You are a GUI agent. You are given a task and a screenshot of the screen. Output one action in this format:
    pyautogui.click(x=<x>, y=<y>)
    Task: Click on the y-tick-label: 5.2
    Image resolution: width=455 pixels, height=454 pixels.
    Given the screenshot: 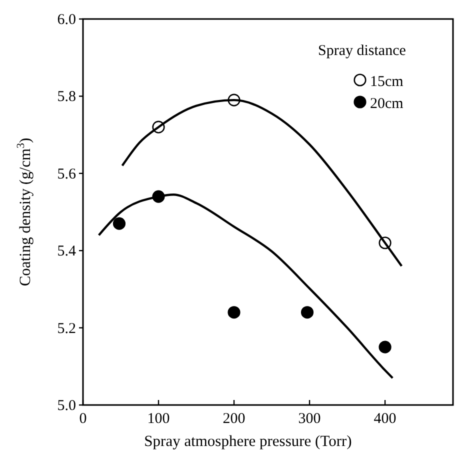 What is the action you would take?
    pyautogui.click(x=66, y=328)
    